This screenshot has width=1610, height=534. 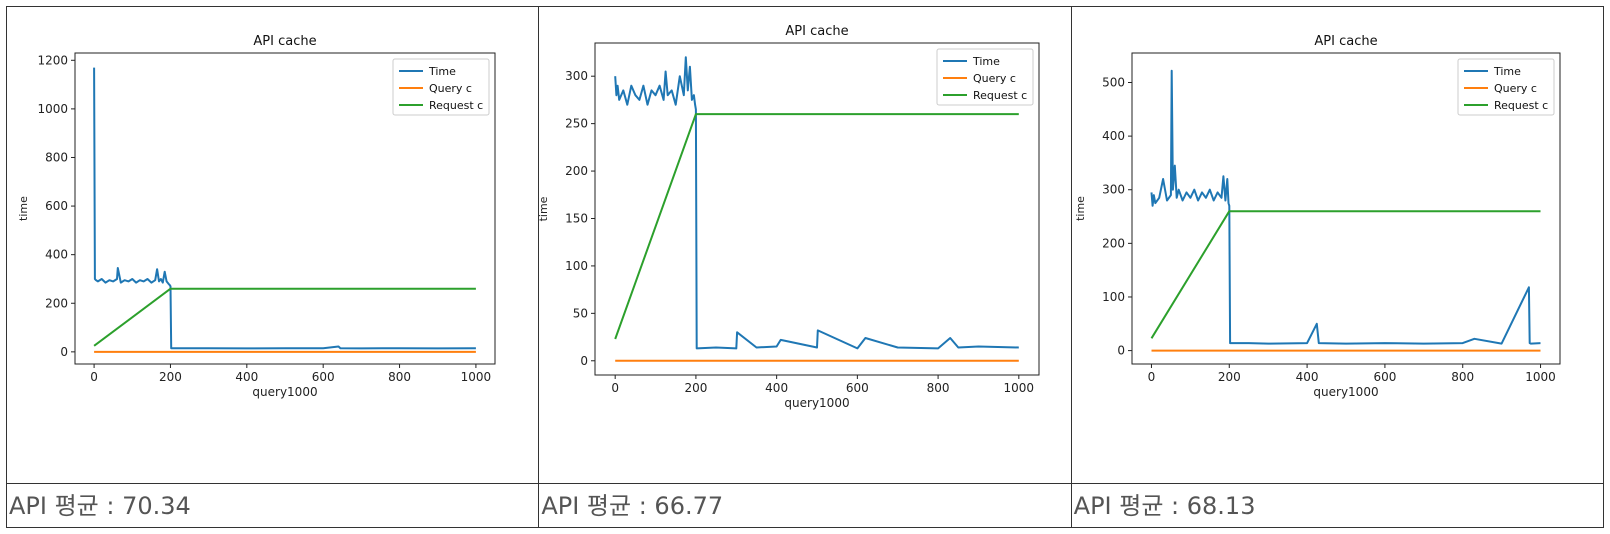 What do you see at coordinates (52, 109) in the screenshot?
I see `y-tick-label: 1000` at bounding box center [52, 109].